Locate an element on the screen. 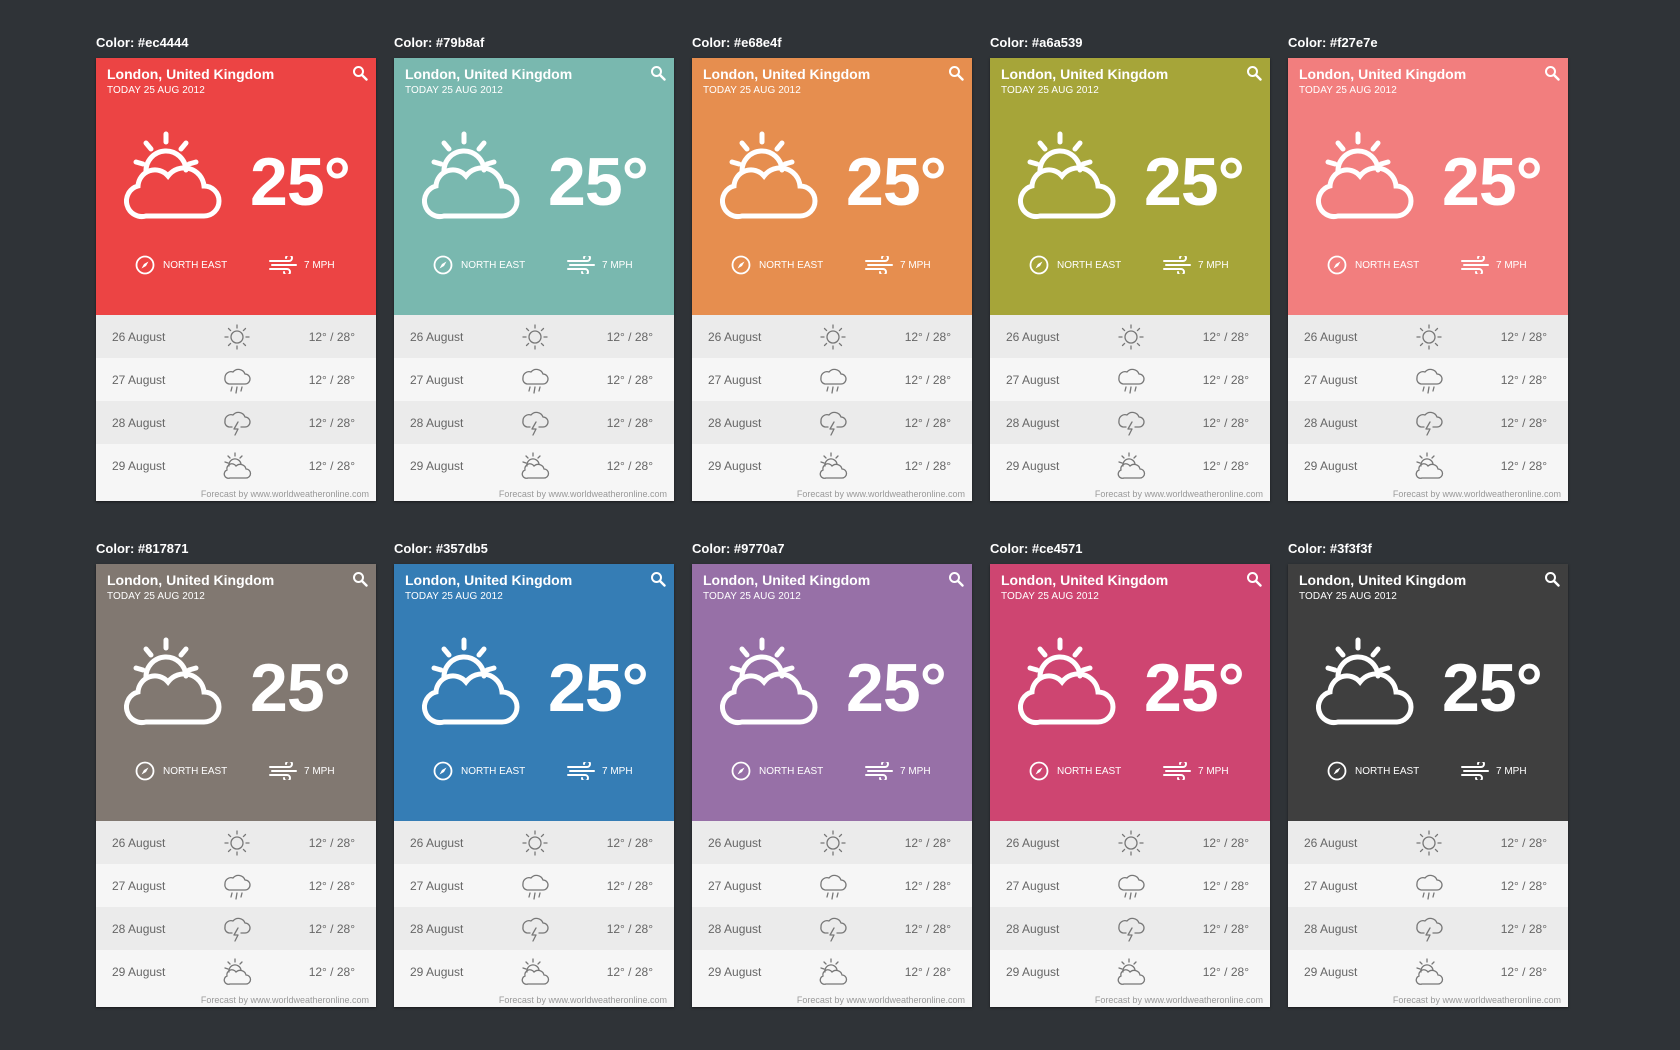 The width and height of the screenshot is (1680, 1050). current-temperature: 25° is located at coordinates (598, 182).